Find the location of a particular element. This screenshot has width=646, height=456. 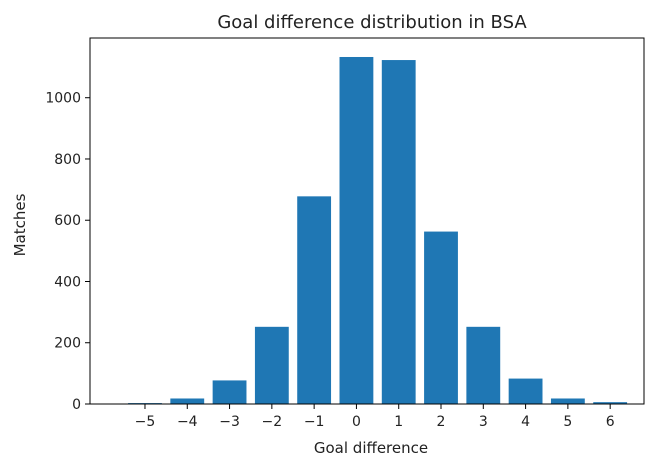

y-tick-label: 800 is located at coordinates (67, 160).